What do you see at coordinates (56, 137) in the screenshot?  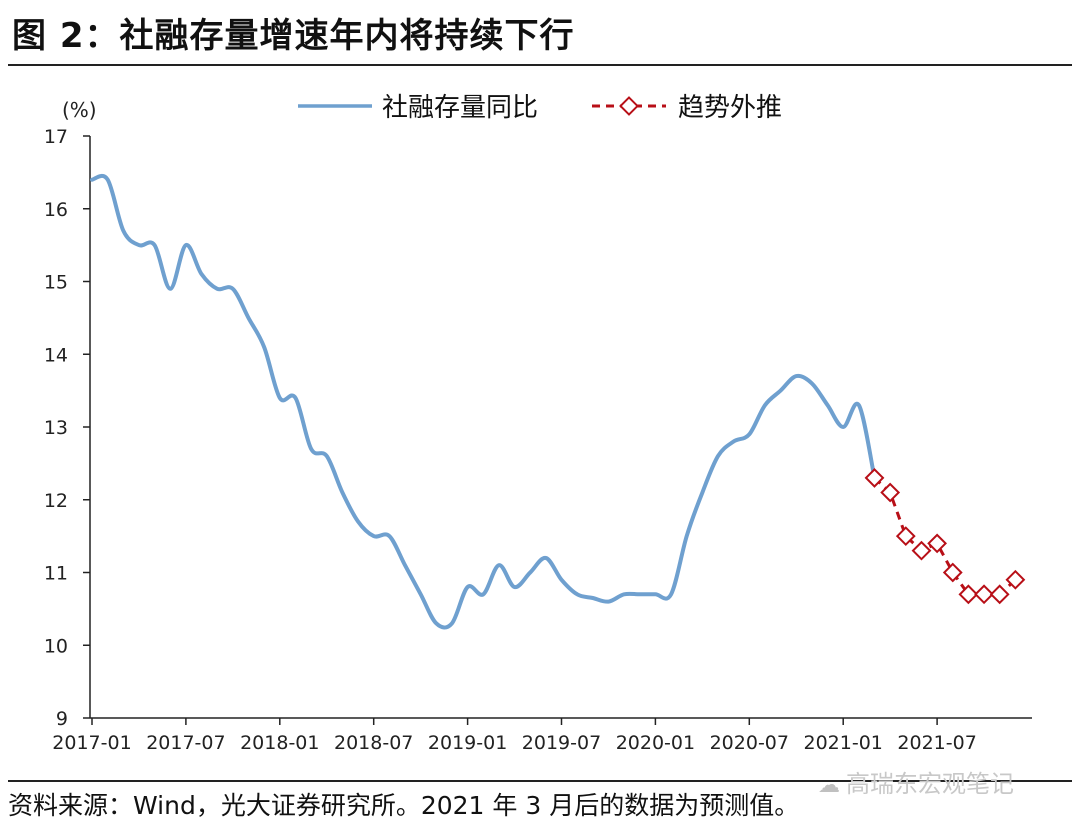 I see `y-tick-label: 17` at bounding box center [56, 137].